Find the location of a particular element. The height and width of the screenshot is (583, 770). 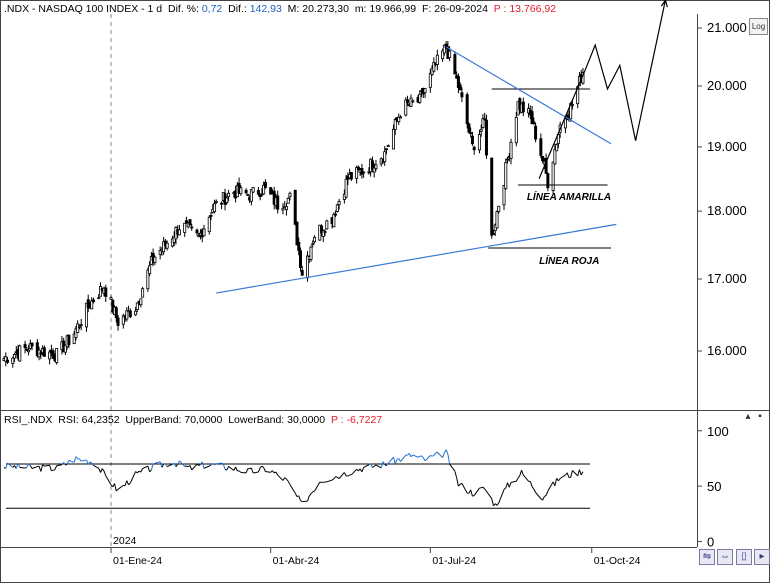

price-tick-label: 17.000 is located at coordinates (727, 278).